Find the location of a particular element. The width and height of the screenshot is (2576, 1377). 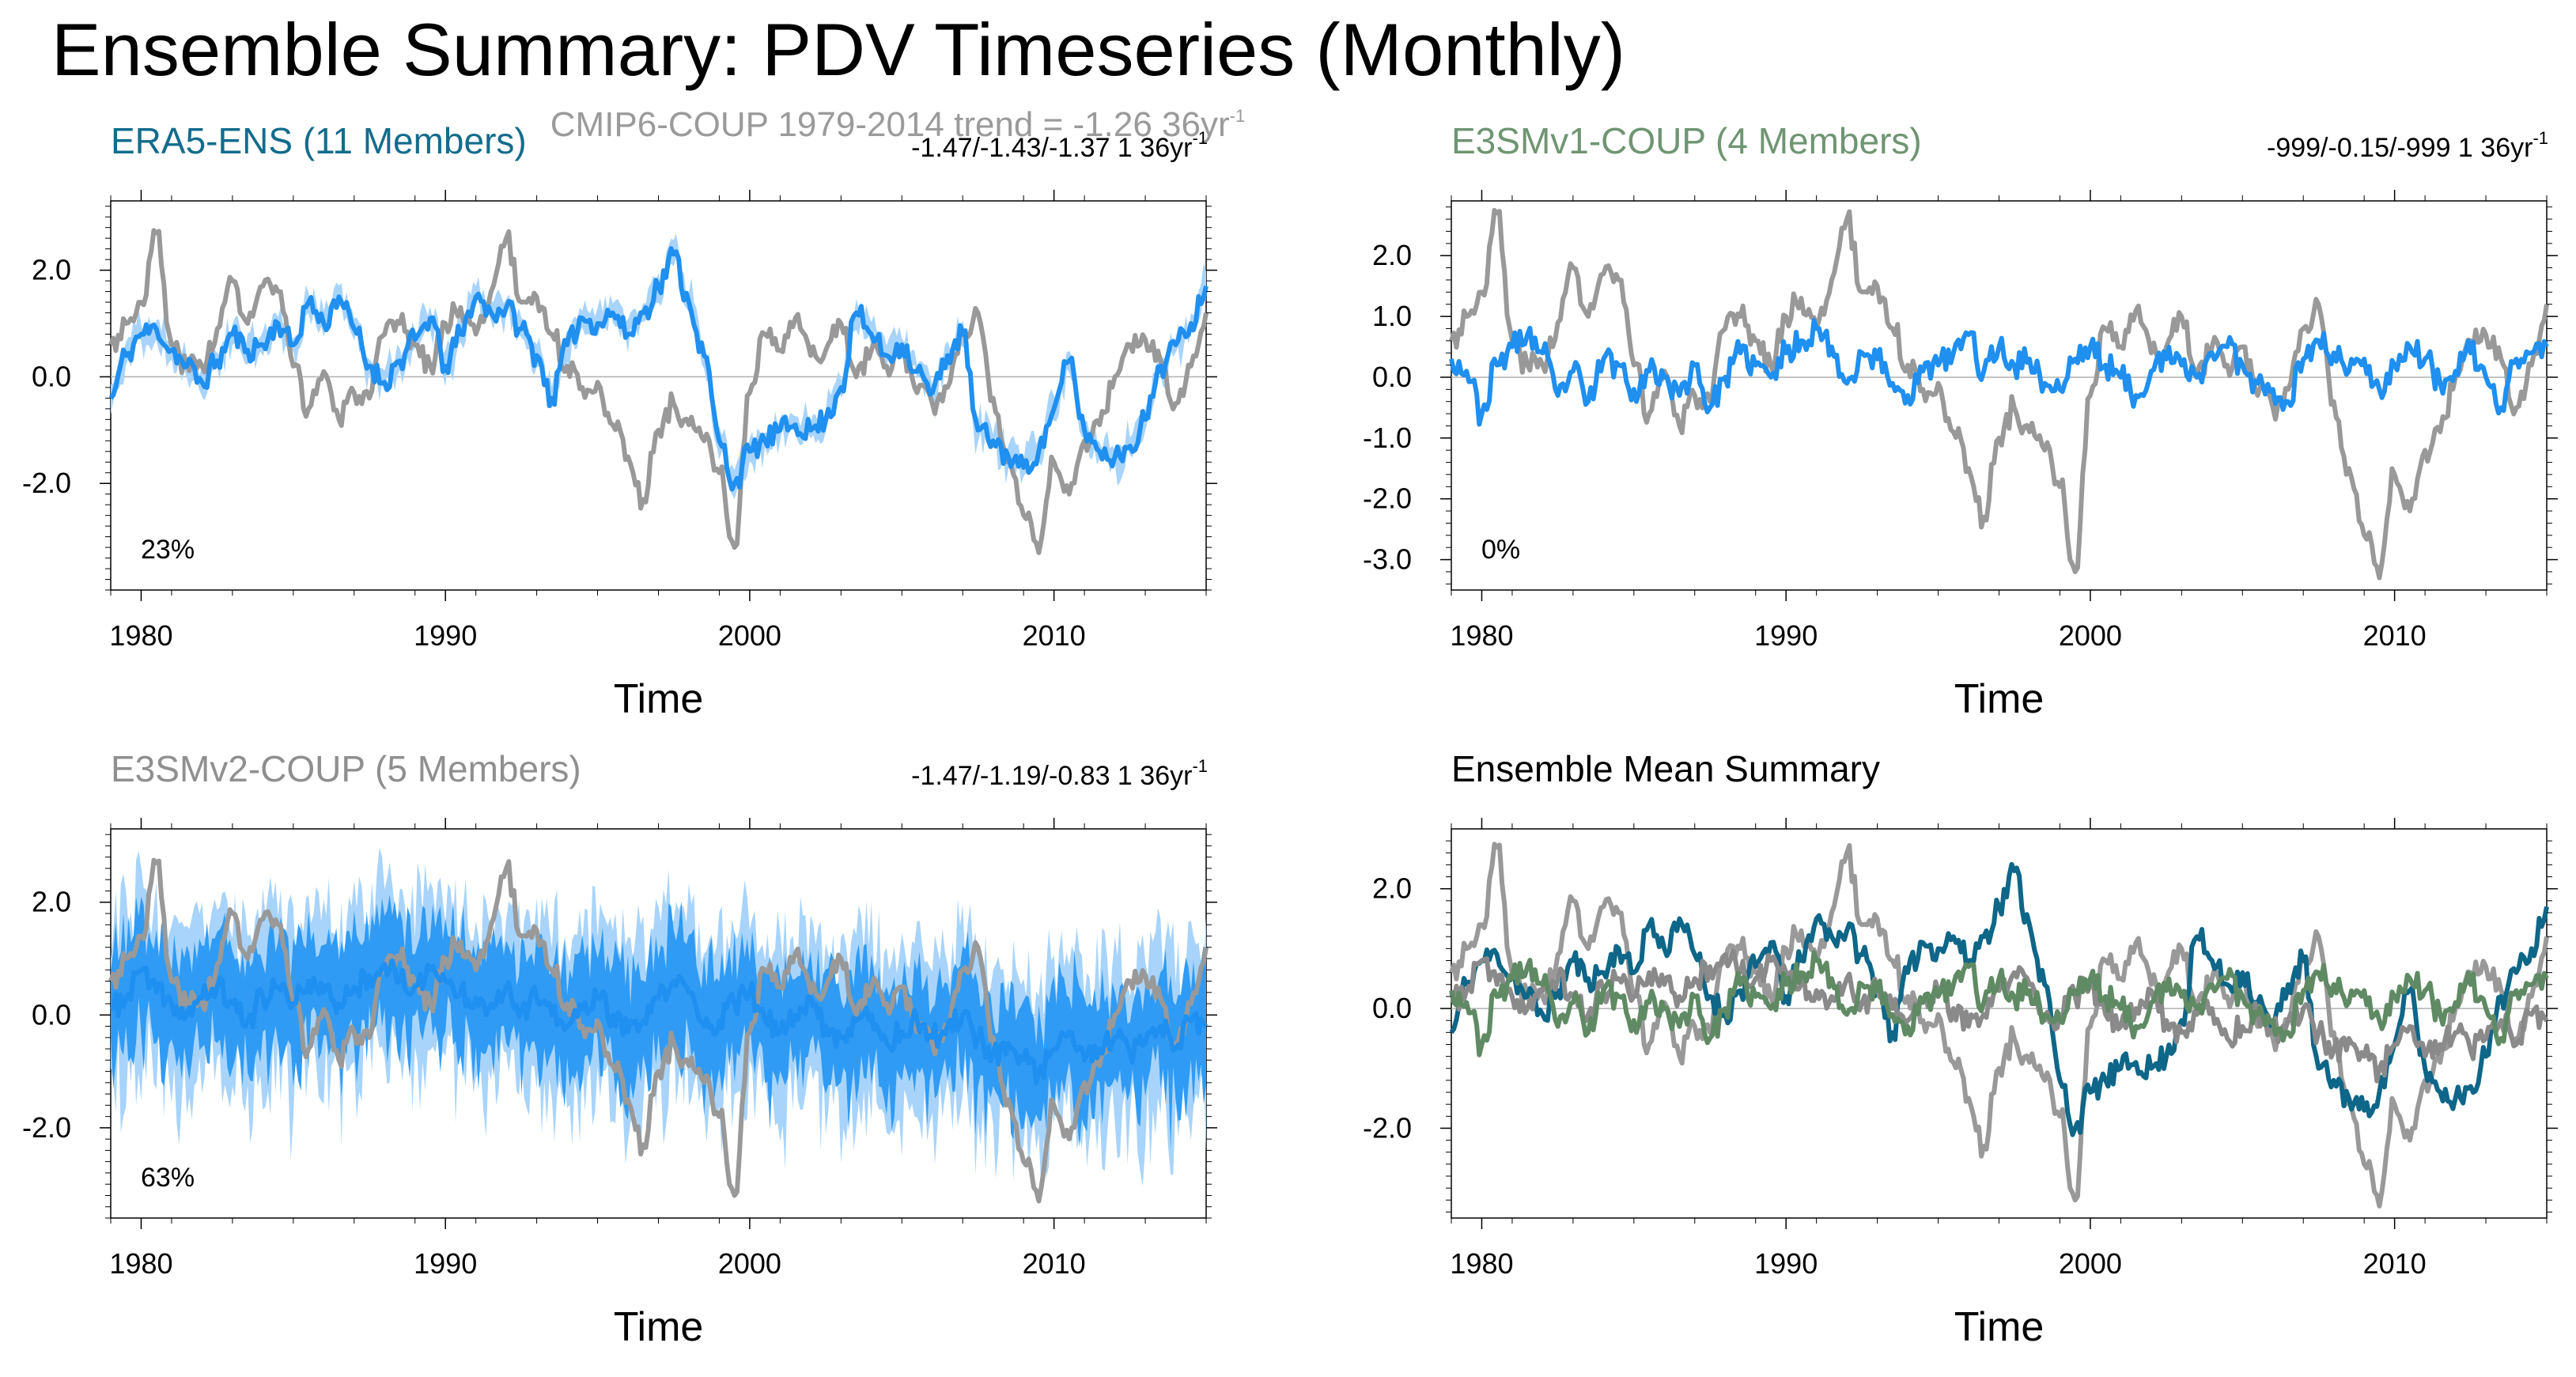

percent-label: 0% is located at coordinates (1500, 550).